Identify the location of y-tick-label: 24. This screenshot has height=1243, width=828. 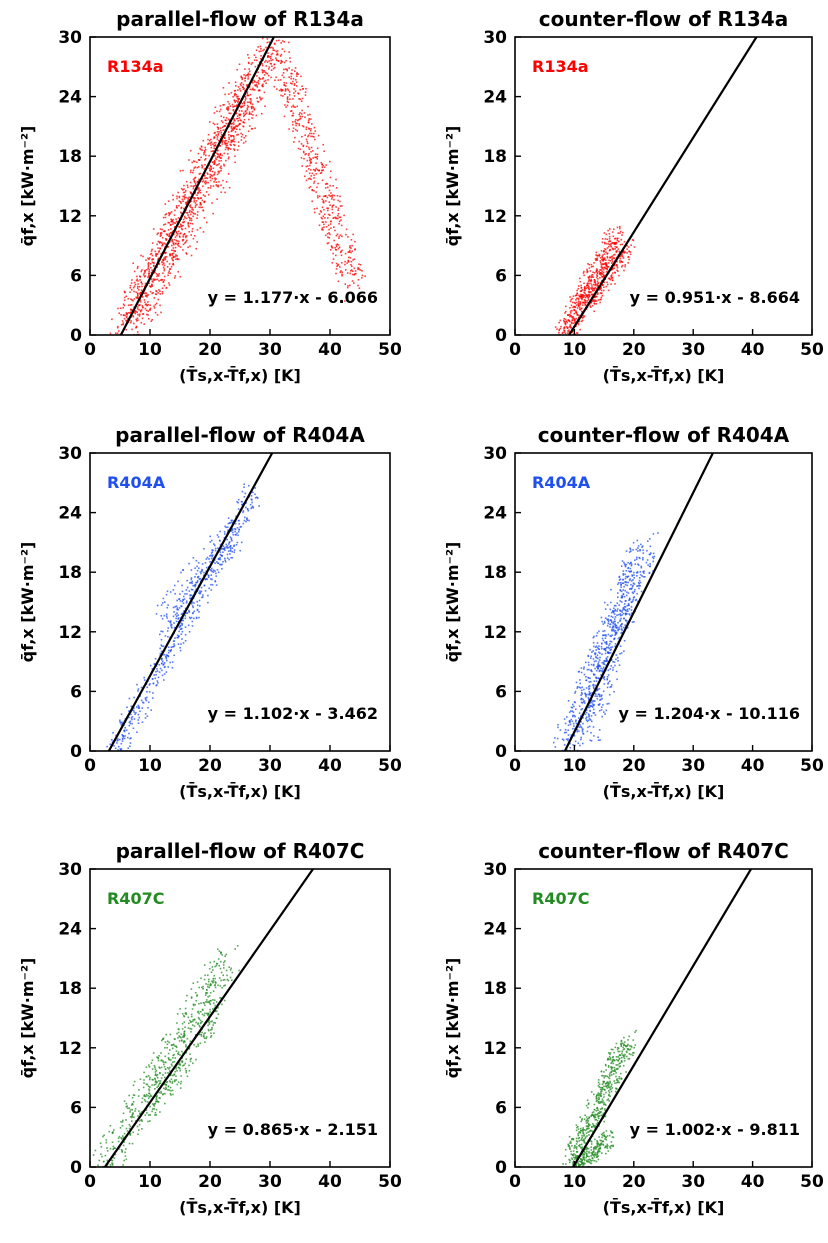
(70, 514).